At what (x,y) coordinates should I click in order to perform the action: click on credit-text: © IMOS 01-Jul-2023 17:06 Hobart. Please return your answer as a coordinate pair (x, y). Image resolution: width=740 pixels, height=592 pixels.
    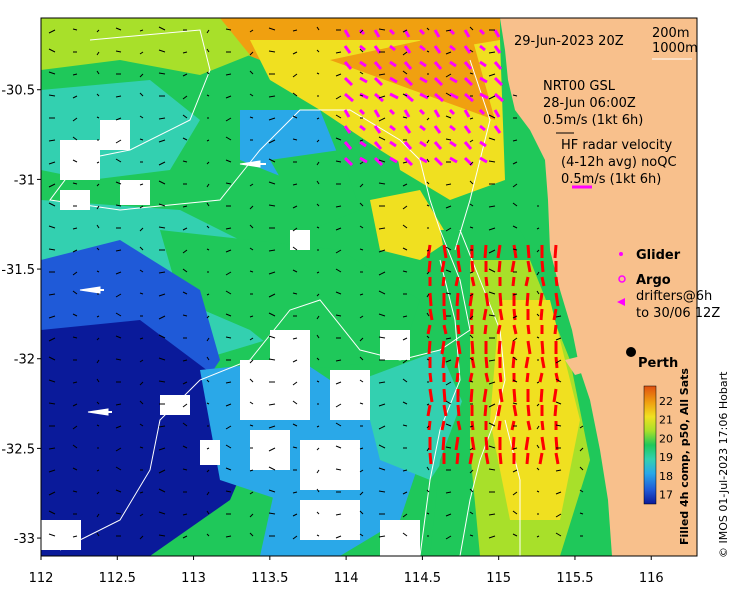
    Looking at the image, I should click on (723, 464).